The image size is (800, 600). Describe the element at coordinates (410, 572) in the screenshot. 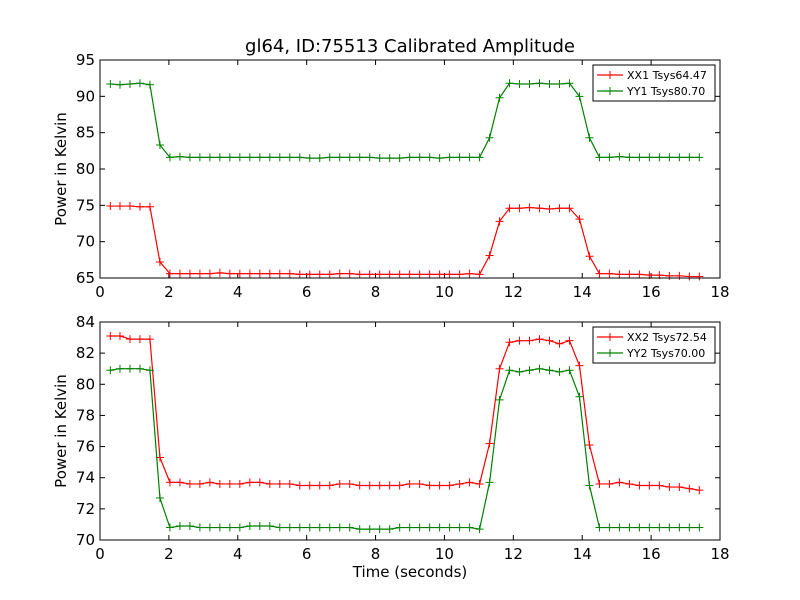

I see `x-axis-label: Time (seconds)` at that location.